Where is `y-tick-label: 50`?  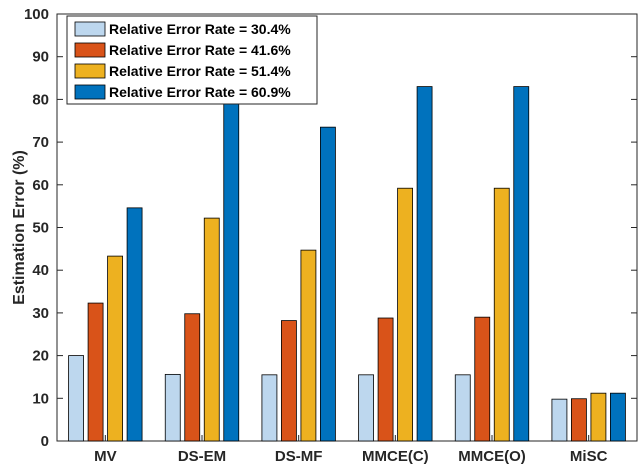 y-tick-label: 50 is located at coordinates (40, 228).